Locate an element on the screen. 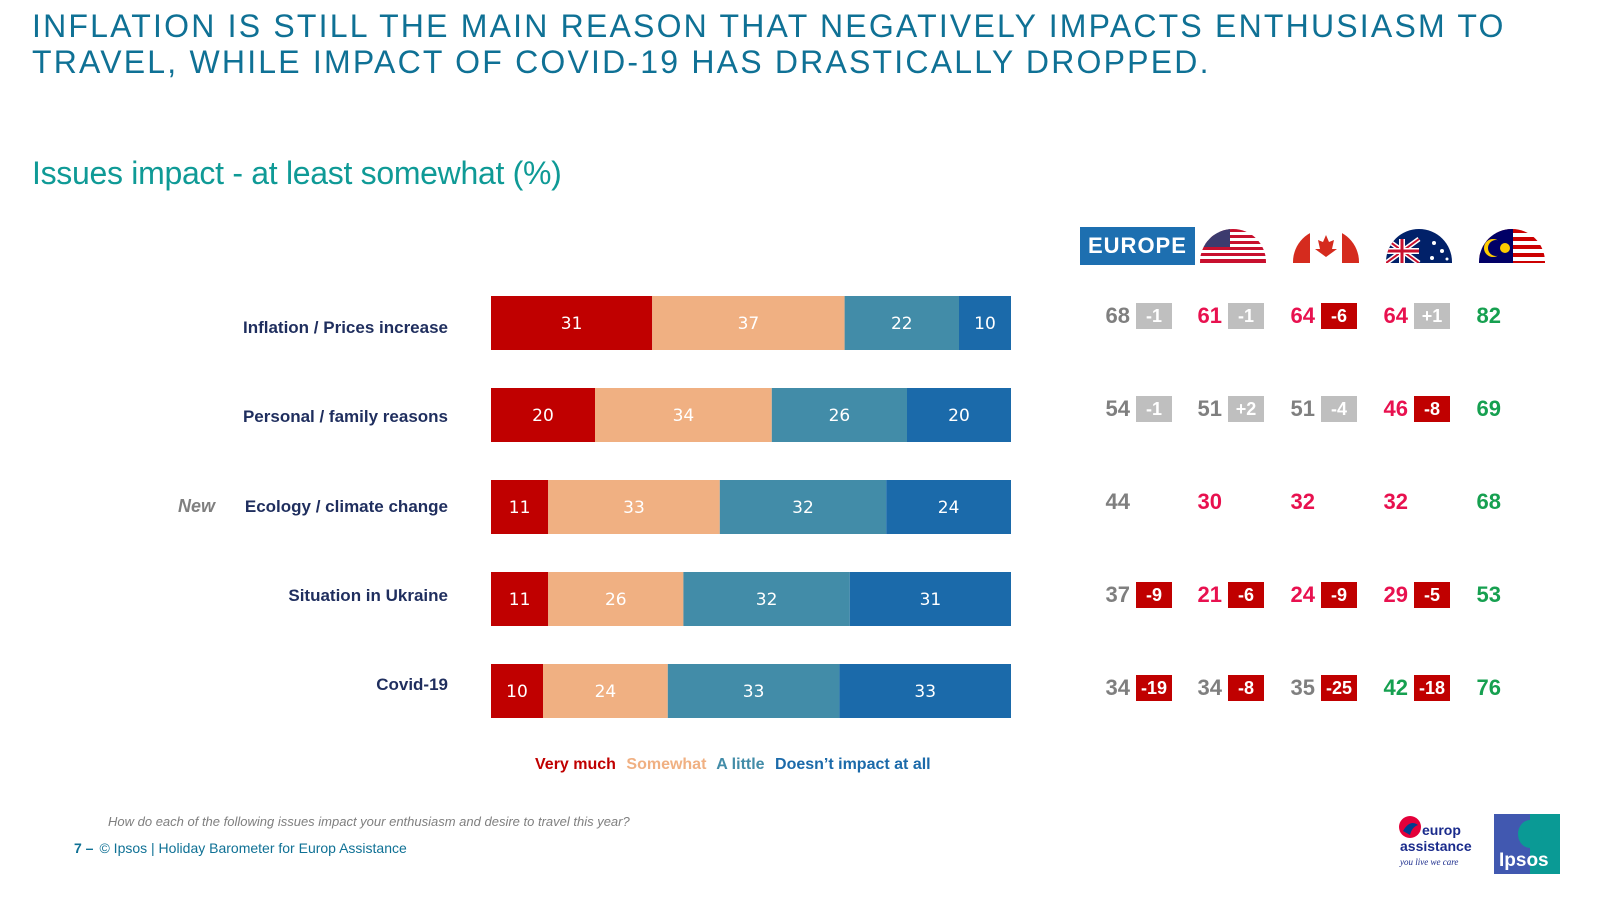  change-badge: -5 is located at coordinates (1432, 595).